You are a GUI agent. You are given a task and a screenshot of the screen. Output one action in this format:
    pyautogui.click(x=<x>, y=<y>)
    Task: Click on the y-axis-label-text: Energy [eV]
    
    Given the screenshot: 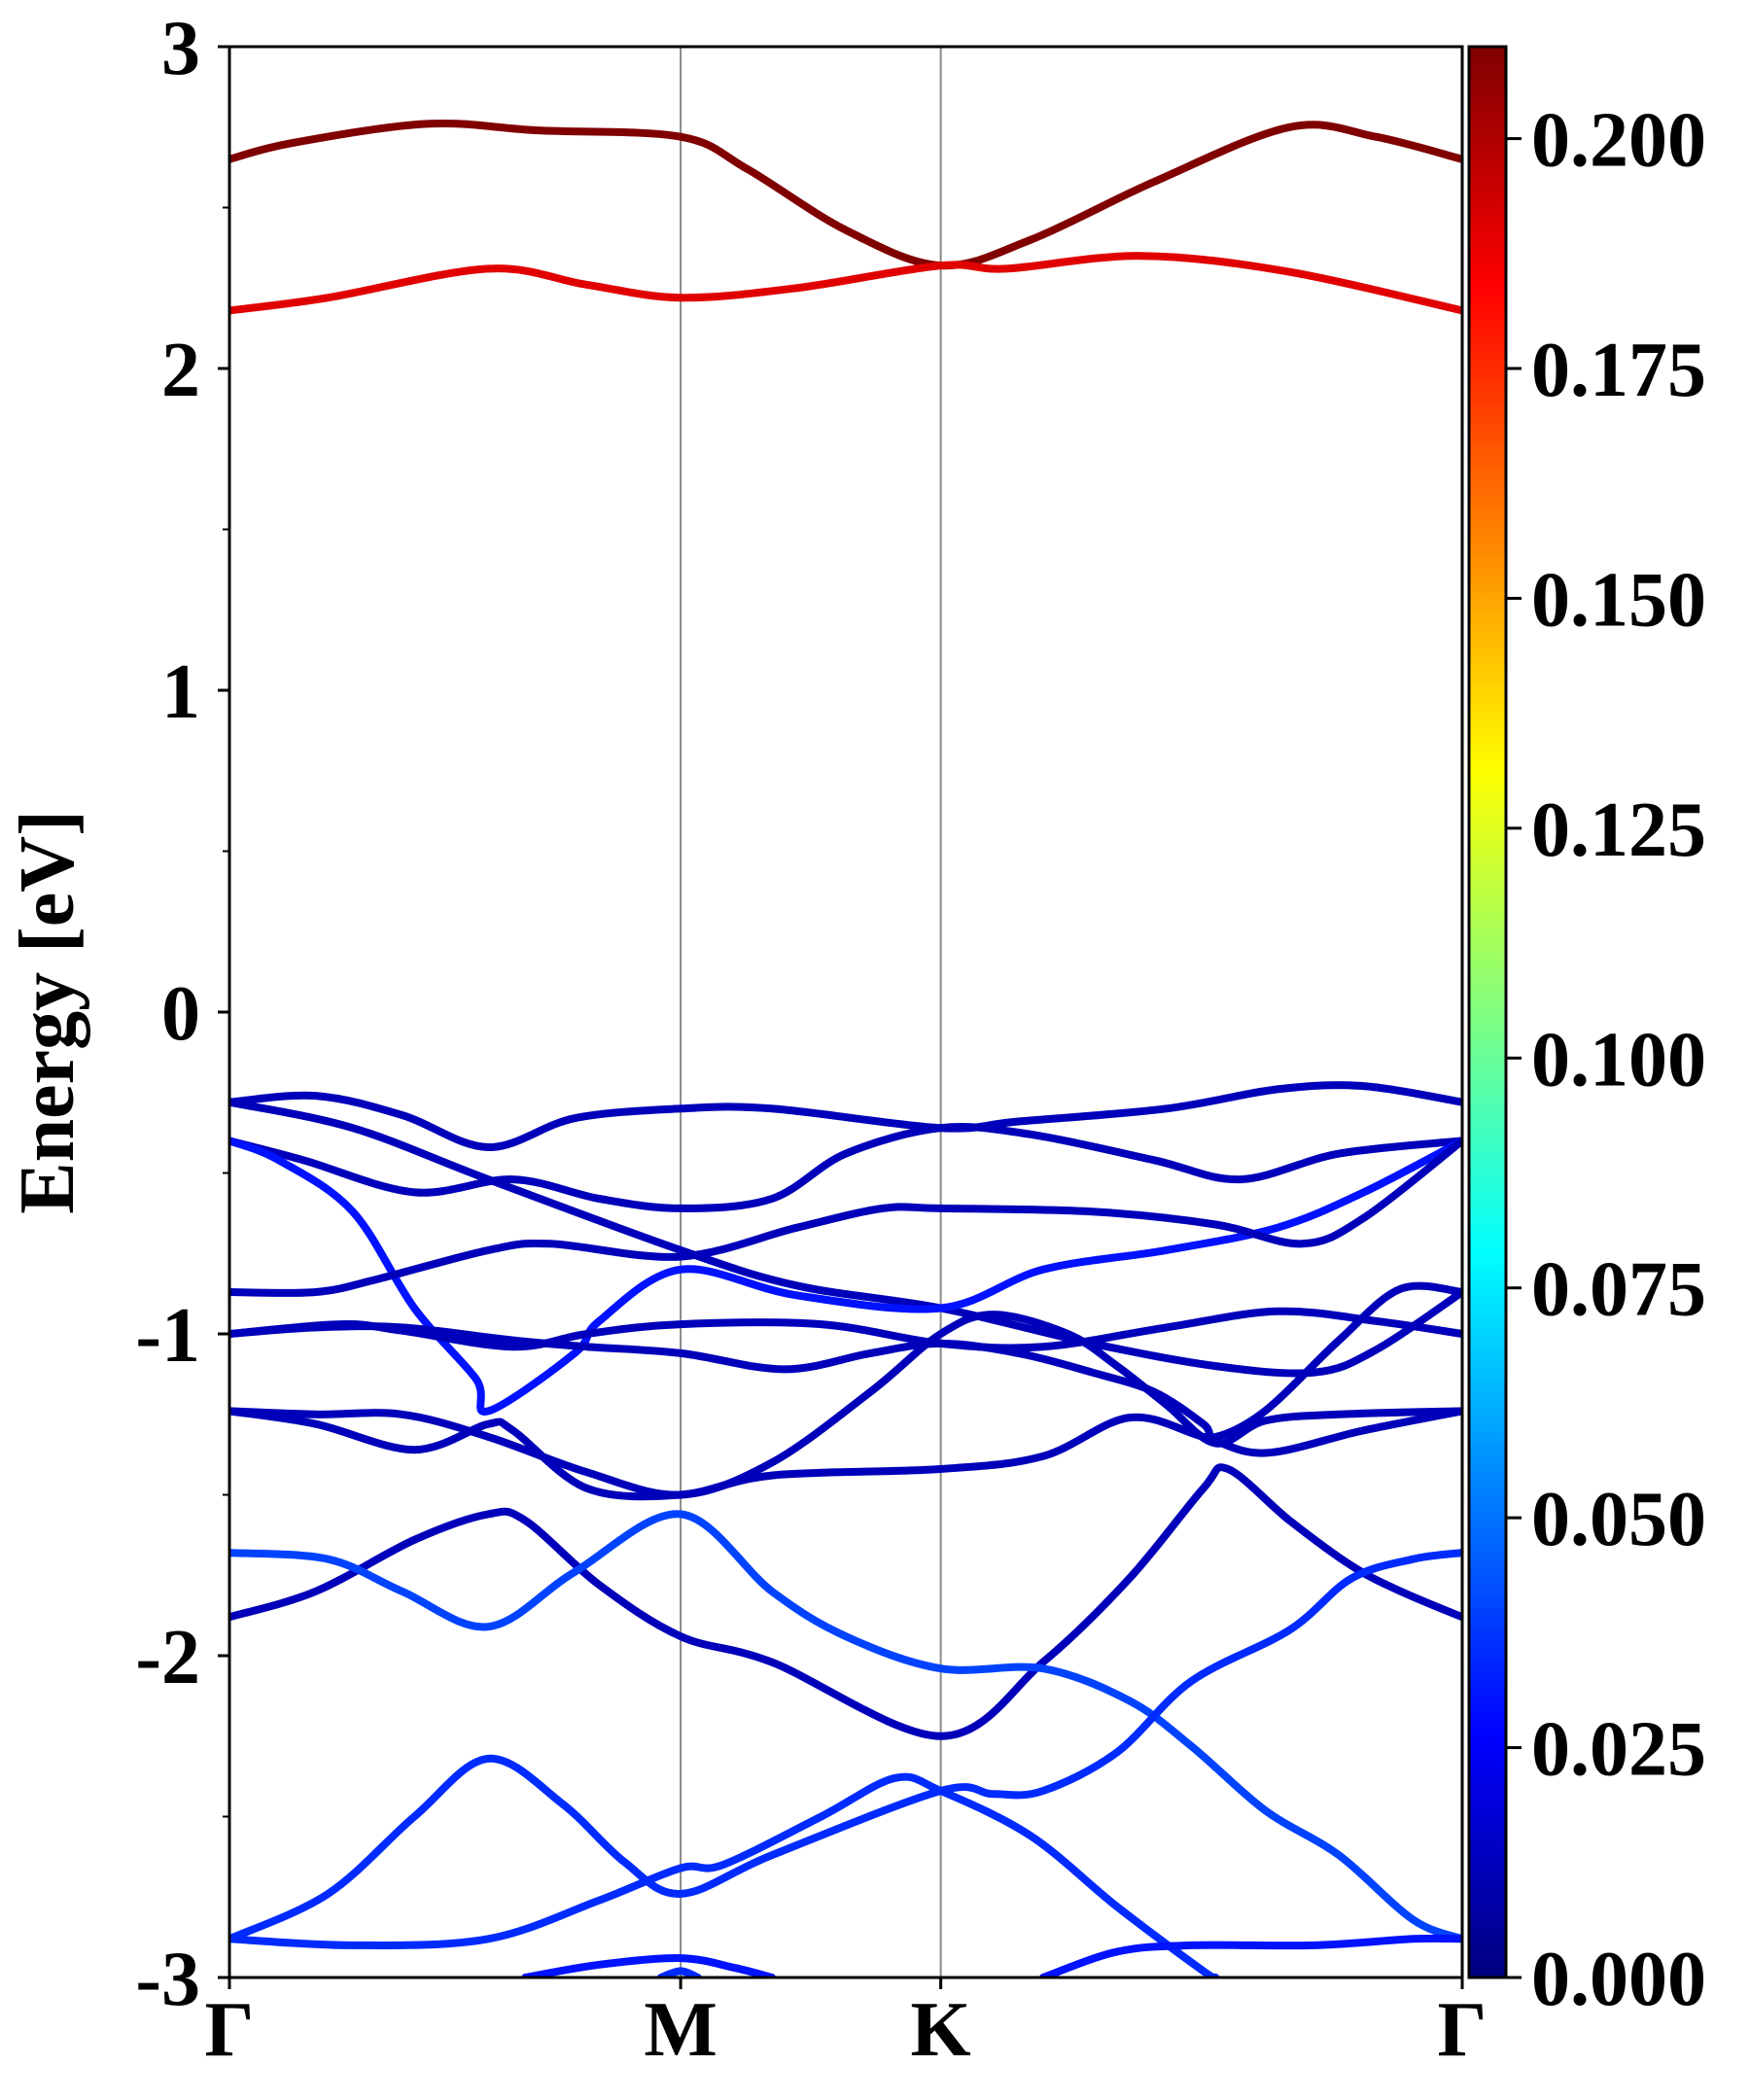 What is the action you would take?
    pyautogui.click(x=47, y=1011)
    